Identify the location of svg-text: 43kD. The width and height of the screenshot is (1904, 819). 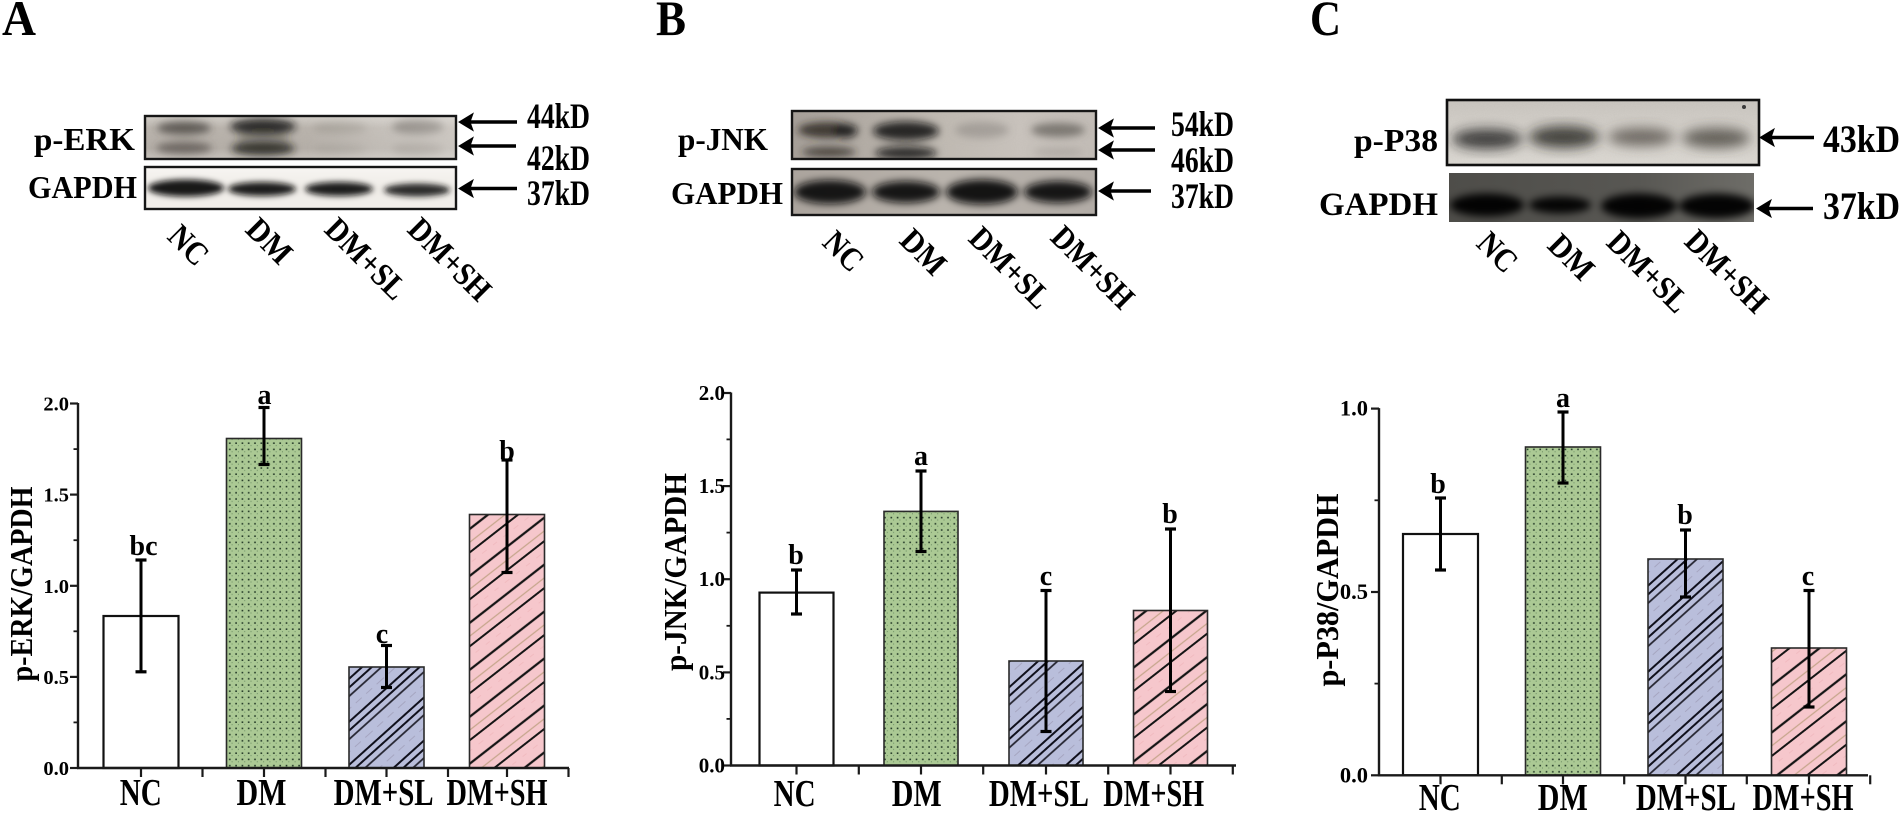
(1861, 139).